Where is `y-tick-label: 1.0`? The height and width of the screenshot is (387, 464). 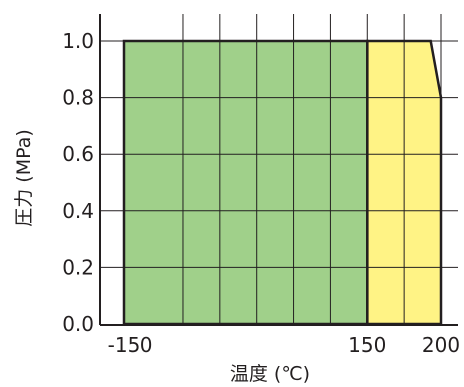
y-tick-label: 1.0 is located at coordinates (78, 41).